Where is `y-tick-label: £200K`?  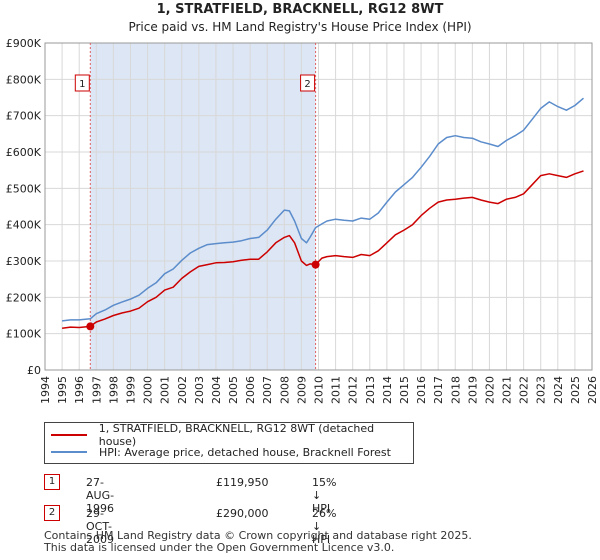
y-tick-label: £200K is located at coordinates (24, 297).